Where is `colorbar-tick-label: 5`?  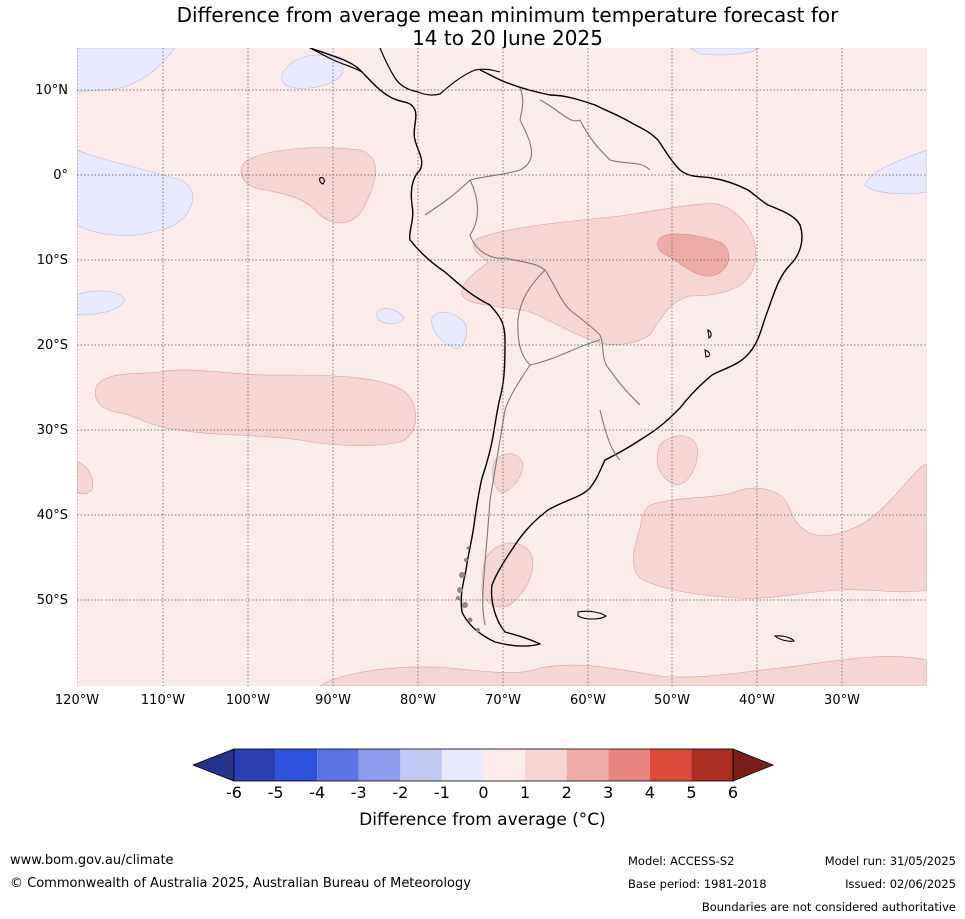 colorbar-tick-label: 5 is located at coordinates (691, 792).